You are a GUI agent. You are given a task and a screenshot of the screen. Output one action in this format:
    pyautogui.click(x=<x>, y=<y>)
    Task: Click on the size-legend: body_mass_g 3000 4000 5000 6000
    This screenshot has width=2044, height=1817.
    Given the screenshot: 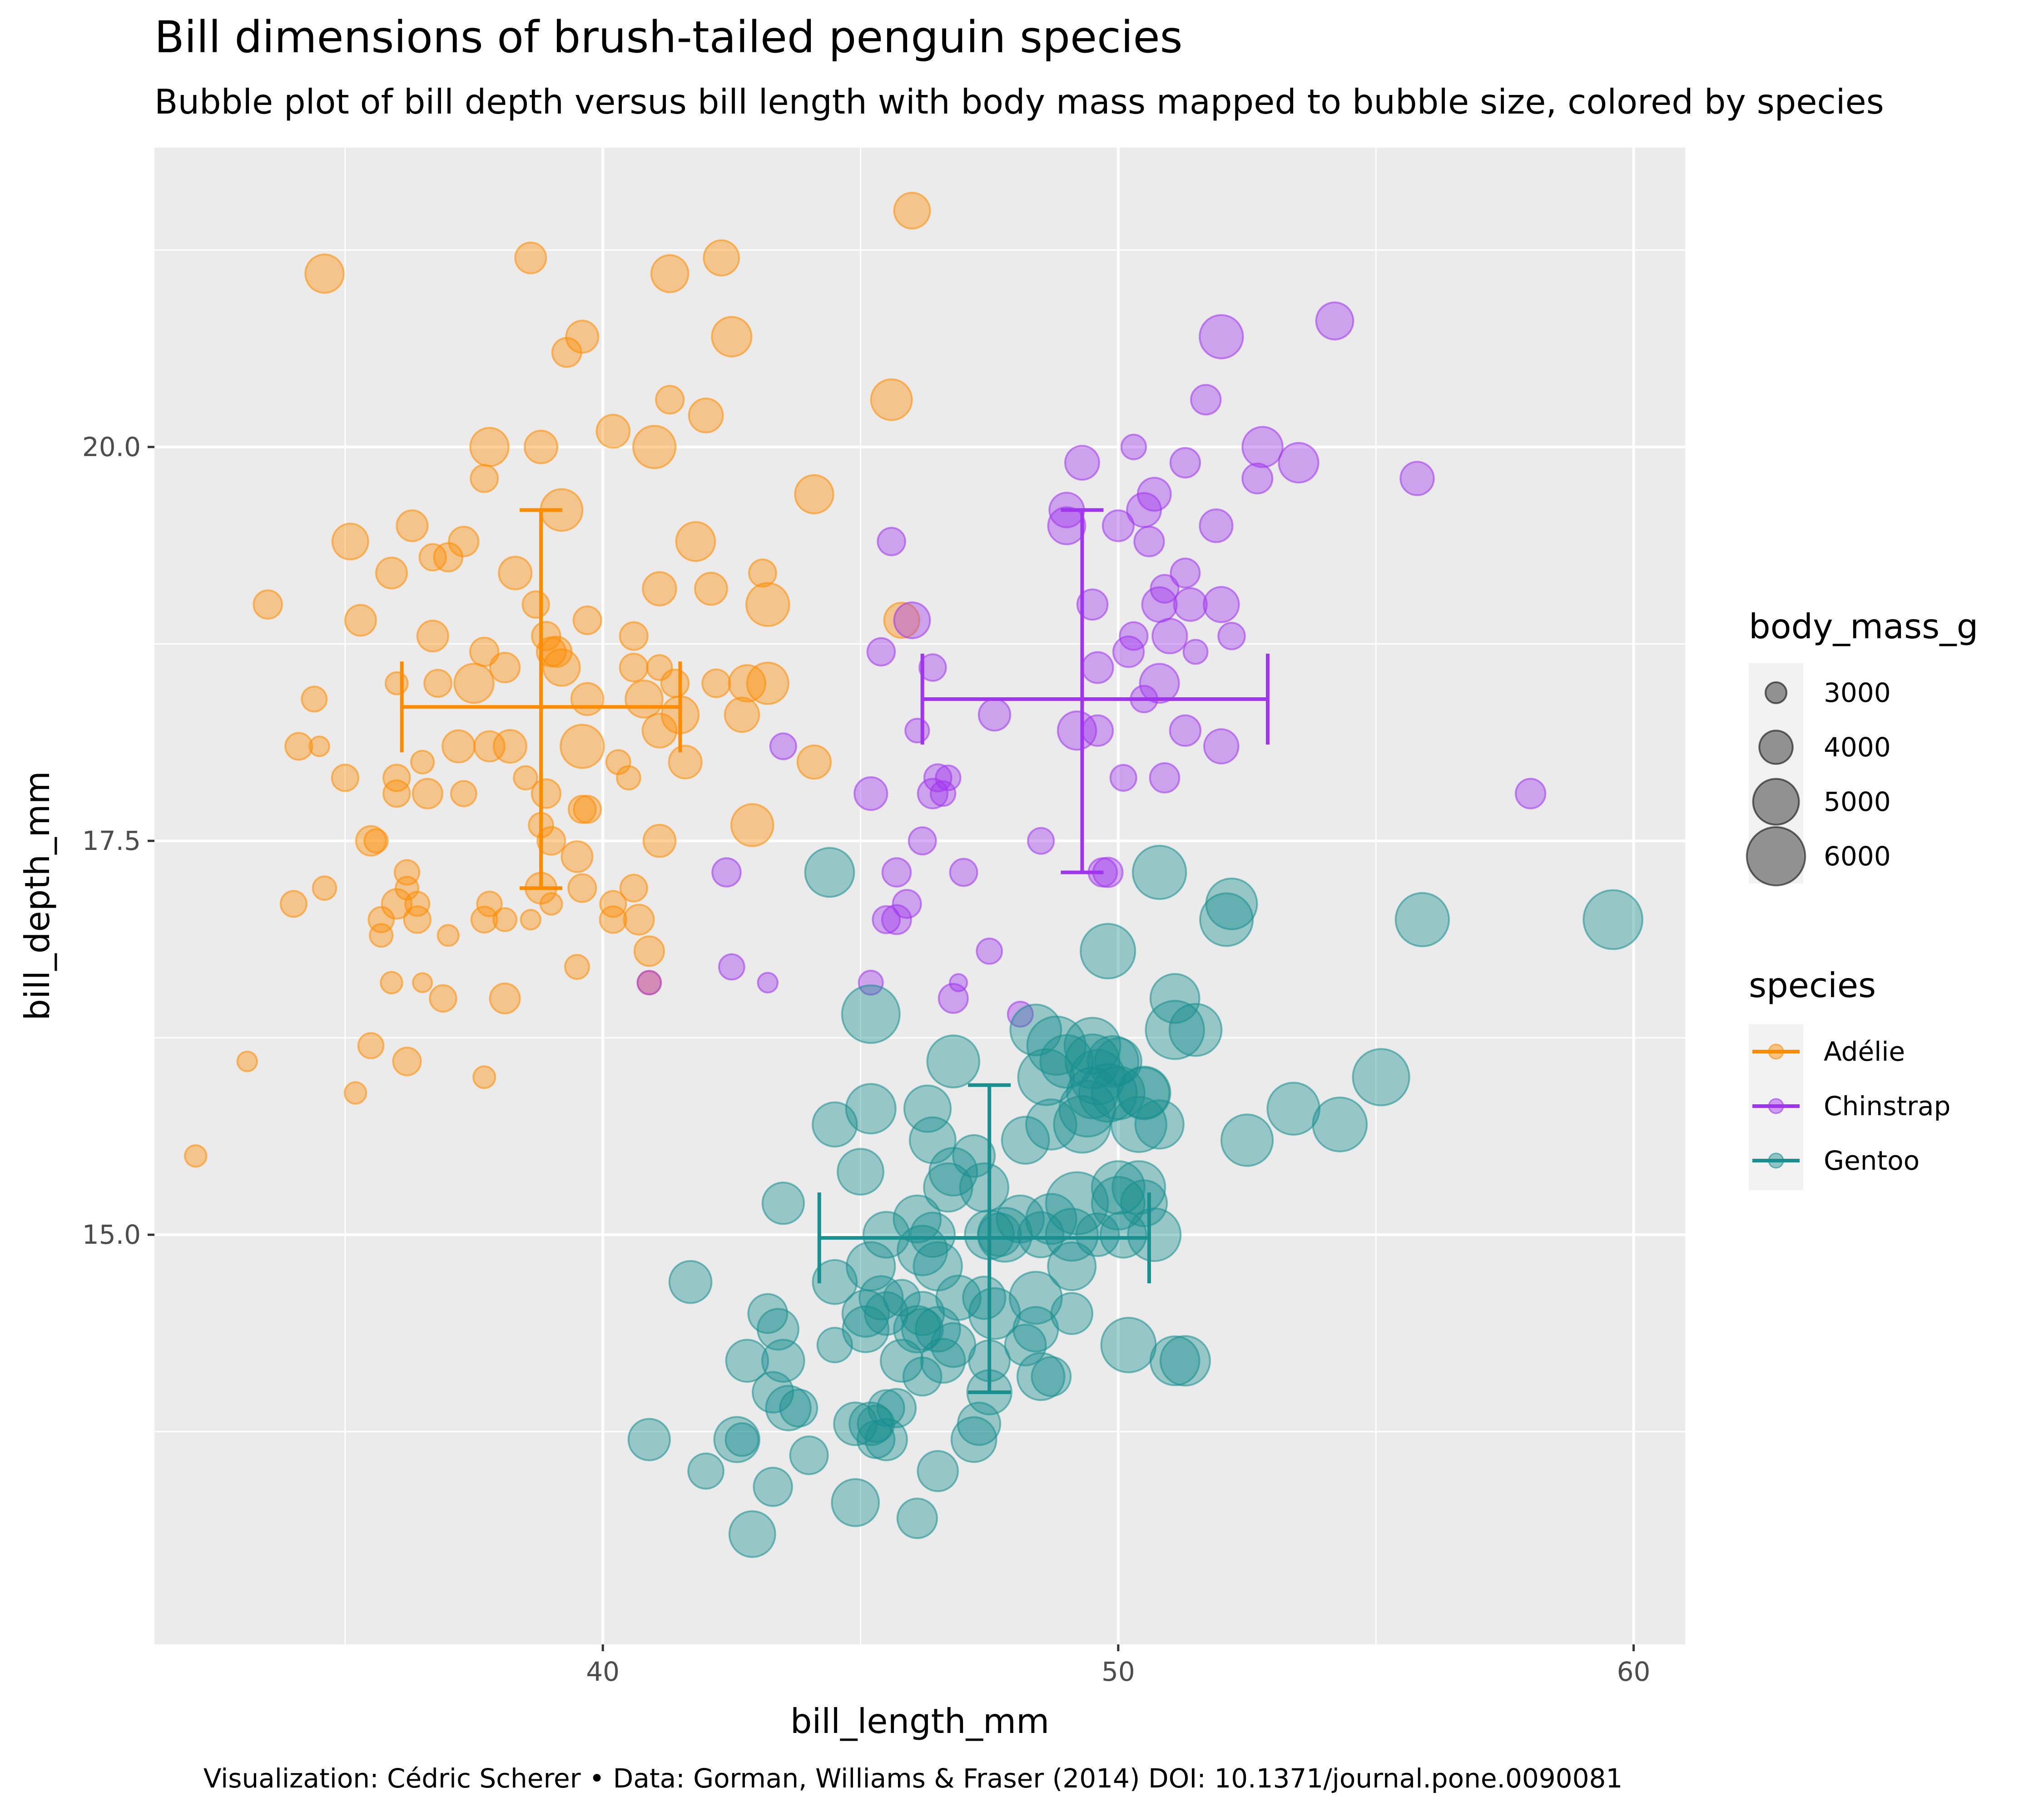 What is the action you would take?
    pyautogui.click(x=1862, y=746)
    